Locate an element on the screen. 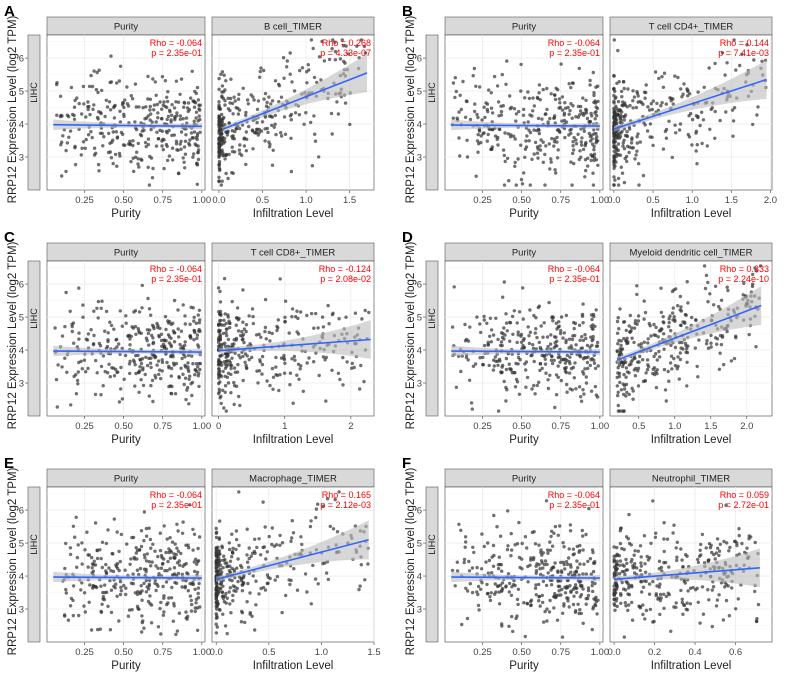 The image size is (796, 679). scatter-points is located at coordinates (525, 346).